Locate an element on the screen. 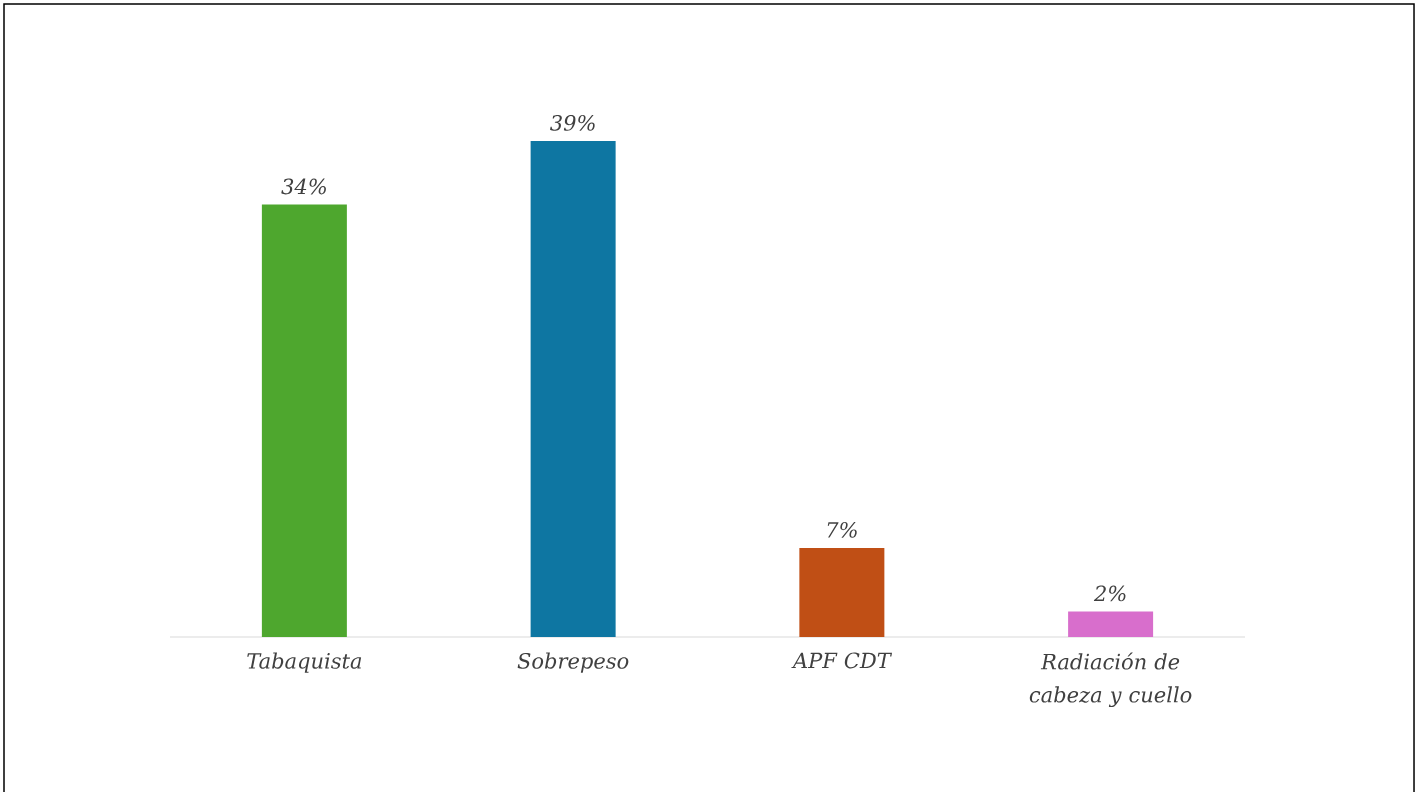  data-label: 7% is located at coordinates (842, 529).